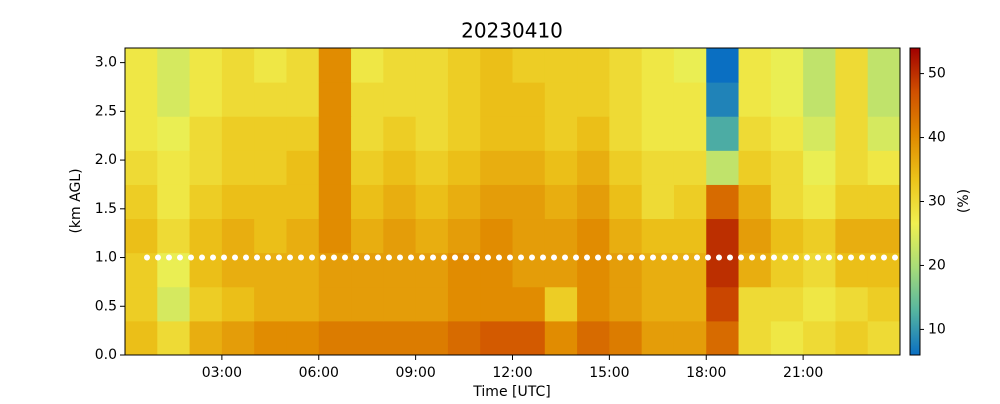 The image size is (1000, 404). What do you see at coordinates (106, 306) in the screenshot?
I see `y-tick-label: 0.5` at bounding box center [106, 306].